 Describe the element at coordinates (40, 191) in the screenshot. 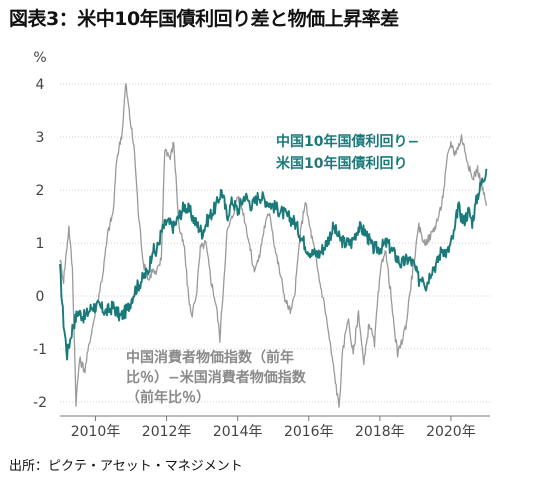

I see `y-tick-label: 2` at that location.